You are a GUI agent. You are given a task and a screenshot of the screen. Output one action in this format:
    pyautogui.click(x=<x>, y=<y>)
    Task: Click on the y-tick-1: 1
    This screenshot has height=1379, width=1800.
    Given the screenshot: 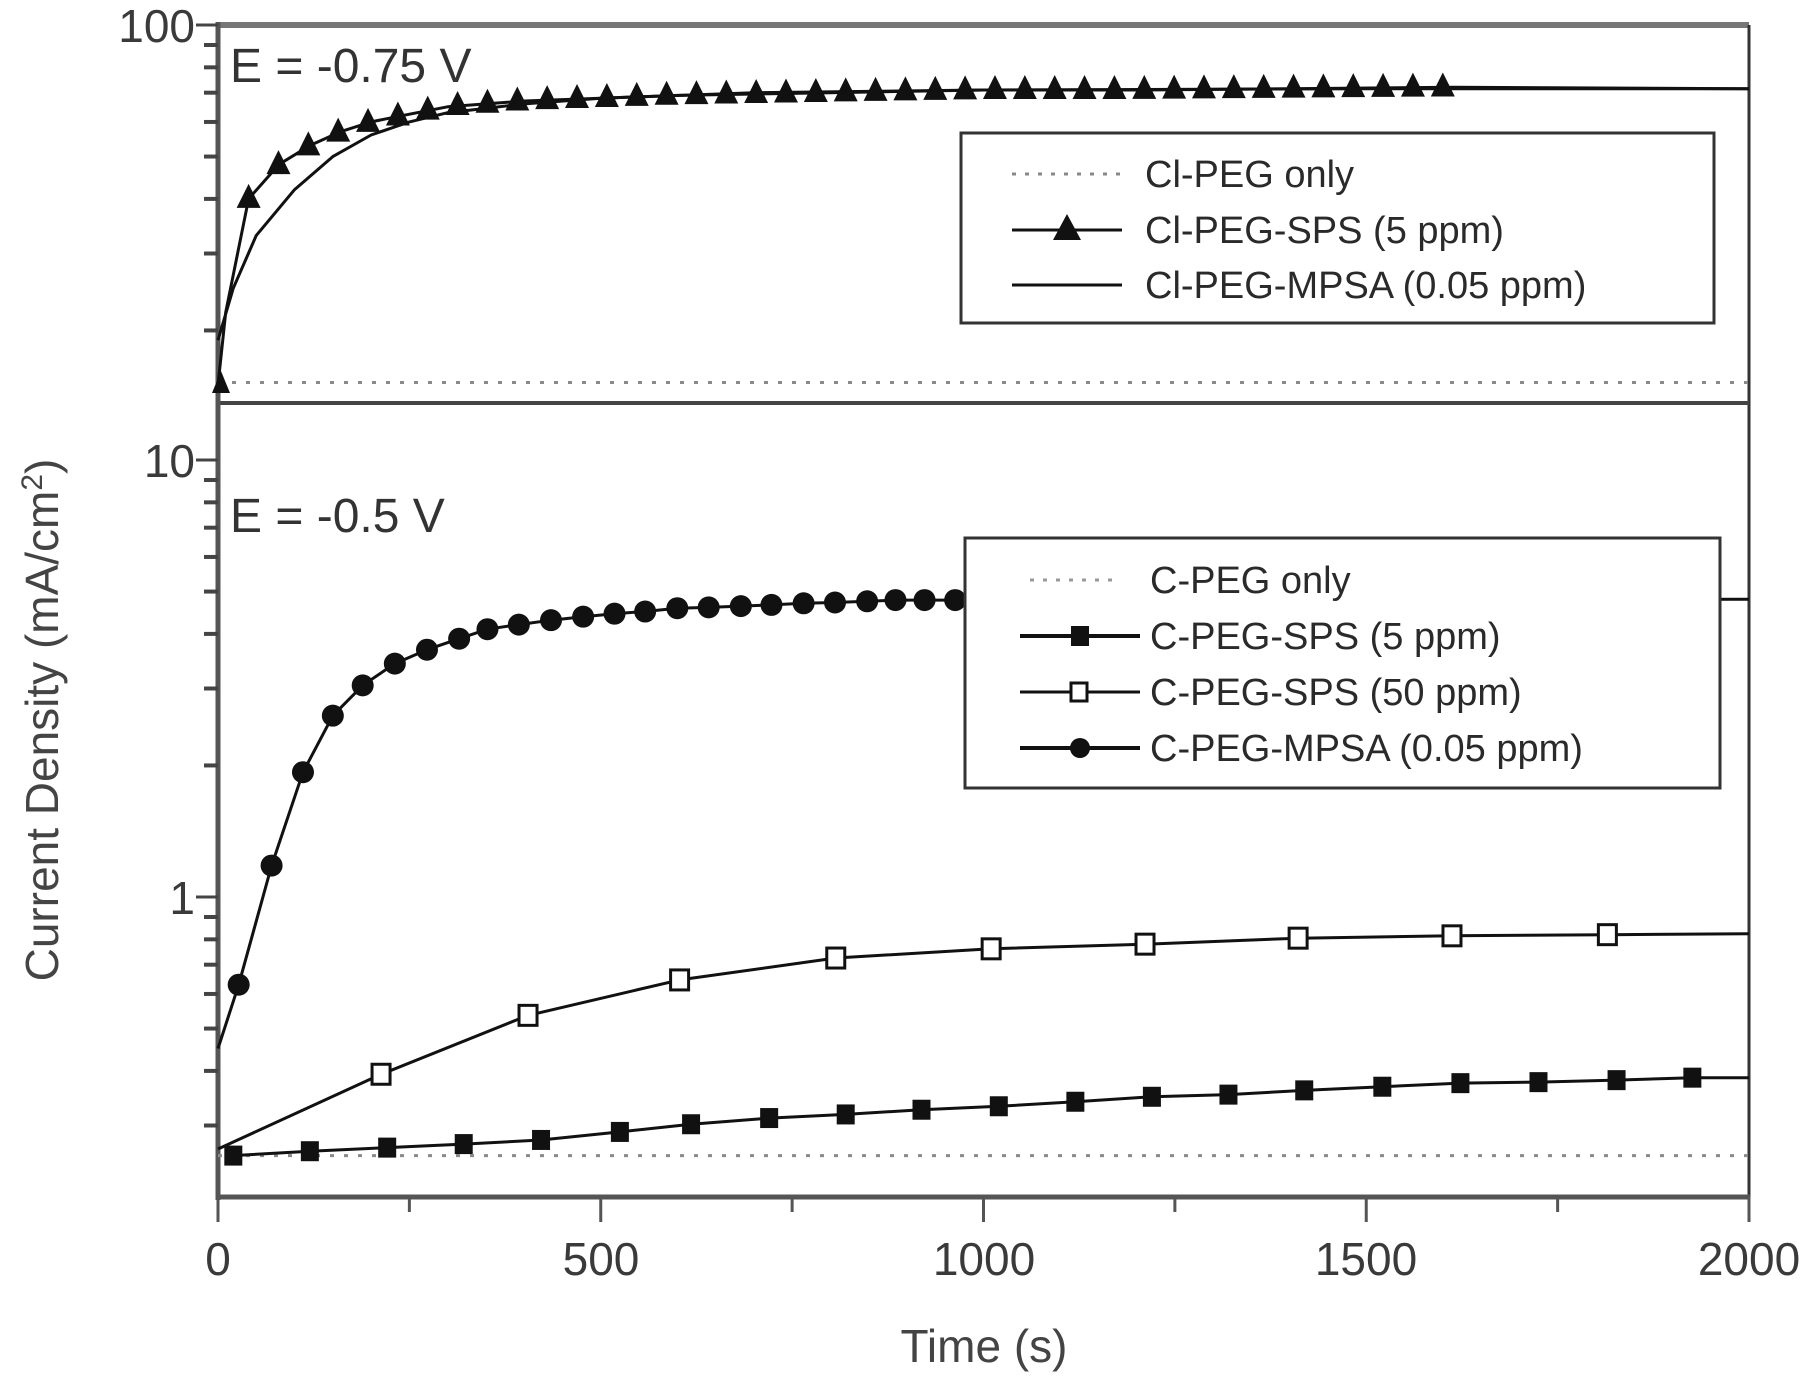 What is the action you would take?
    pyautogui.click(x=182, y=898)
    